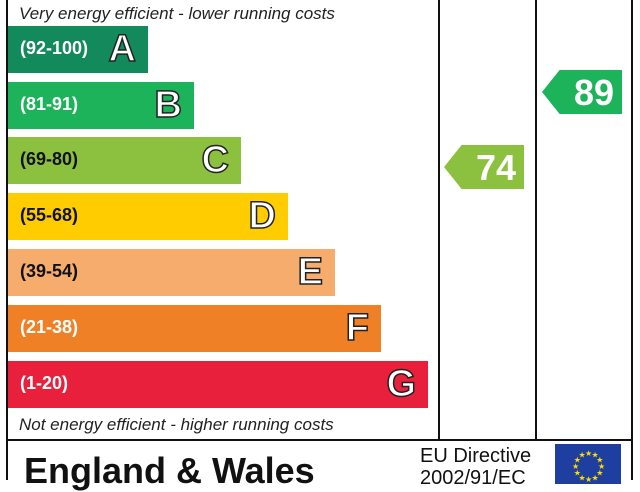 The width and height of the screenshot is (640, 492). I want to click on band-range: (81-91), so click(49, 104).